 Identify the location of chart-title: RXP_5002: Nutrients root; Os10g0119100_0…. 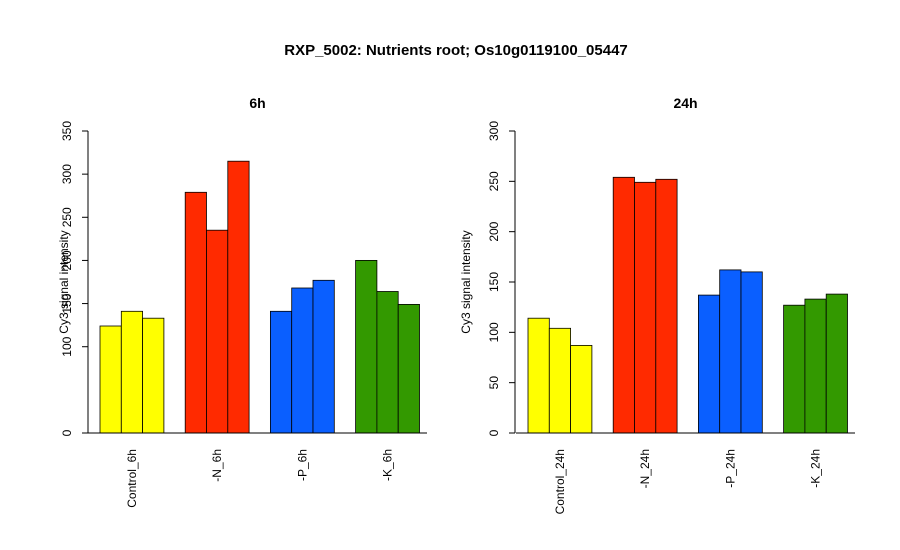
(456, 50).